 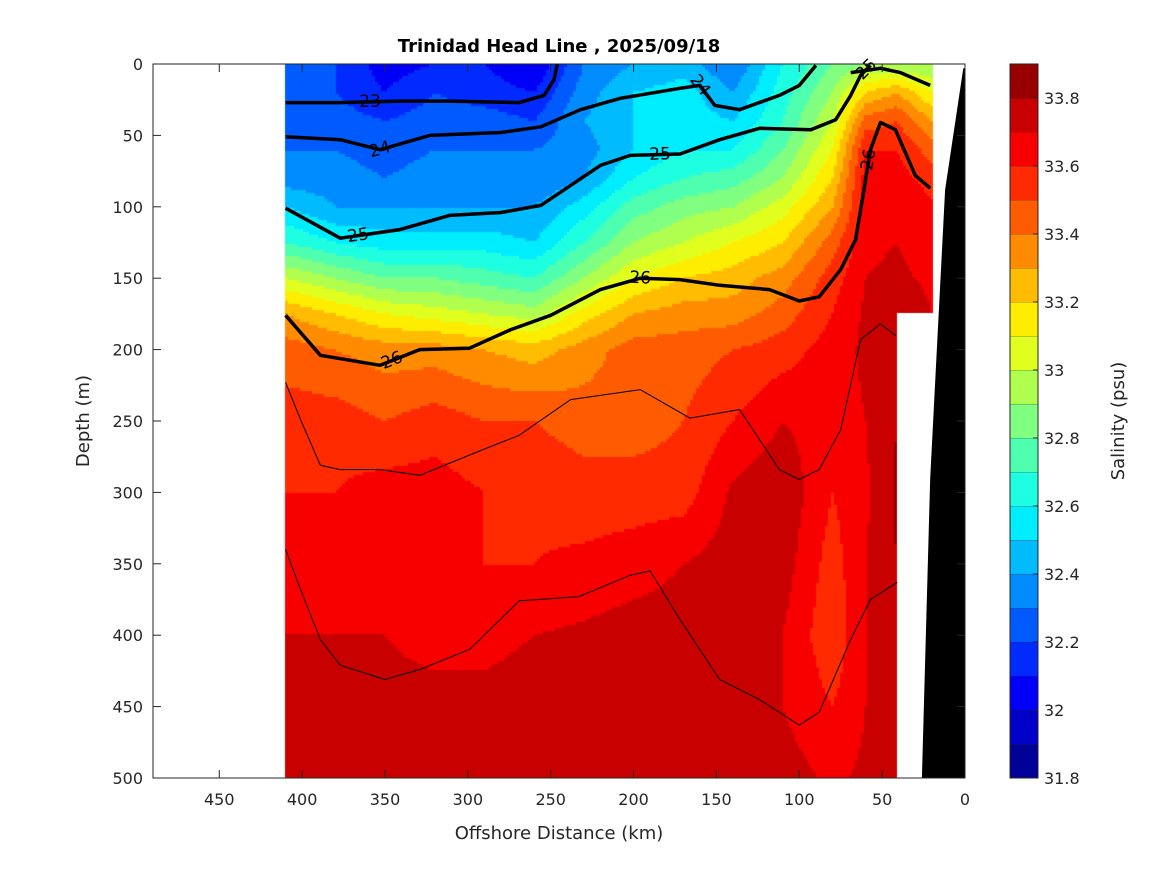 What do you see at coordinates (219, 799) in the screenshot?
I see `x-tick-label: 450` at bounding box center [219, 799].